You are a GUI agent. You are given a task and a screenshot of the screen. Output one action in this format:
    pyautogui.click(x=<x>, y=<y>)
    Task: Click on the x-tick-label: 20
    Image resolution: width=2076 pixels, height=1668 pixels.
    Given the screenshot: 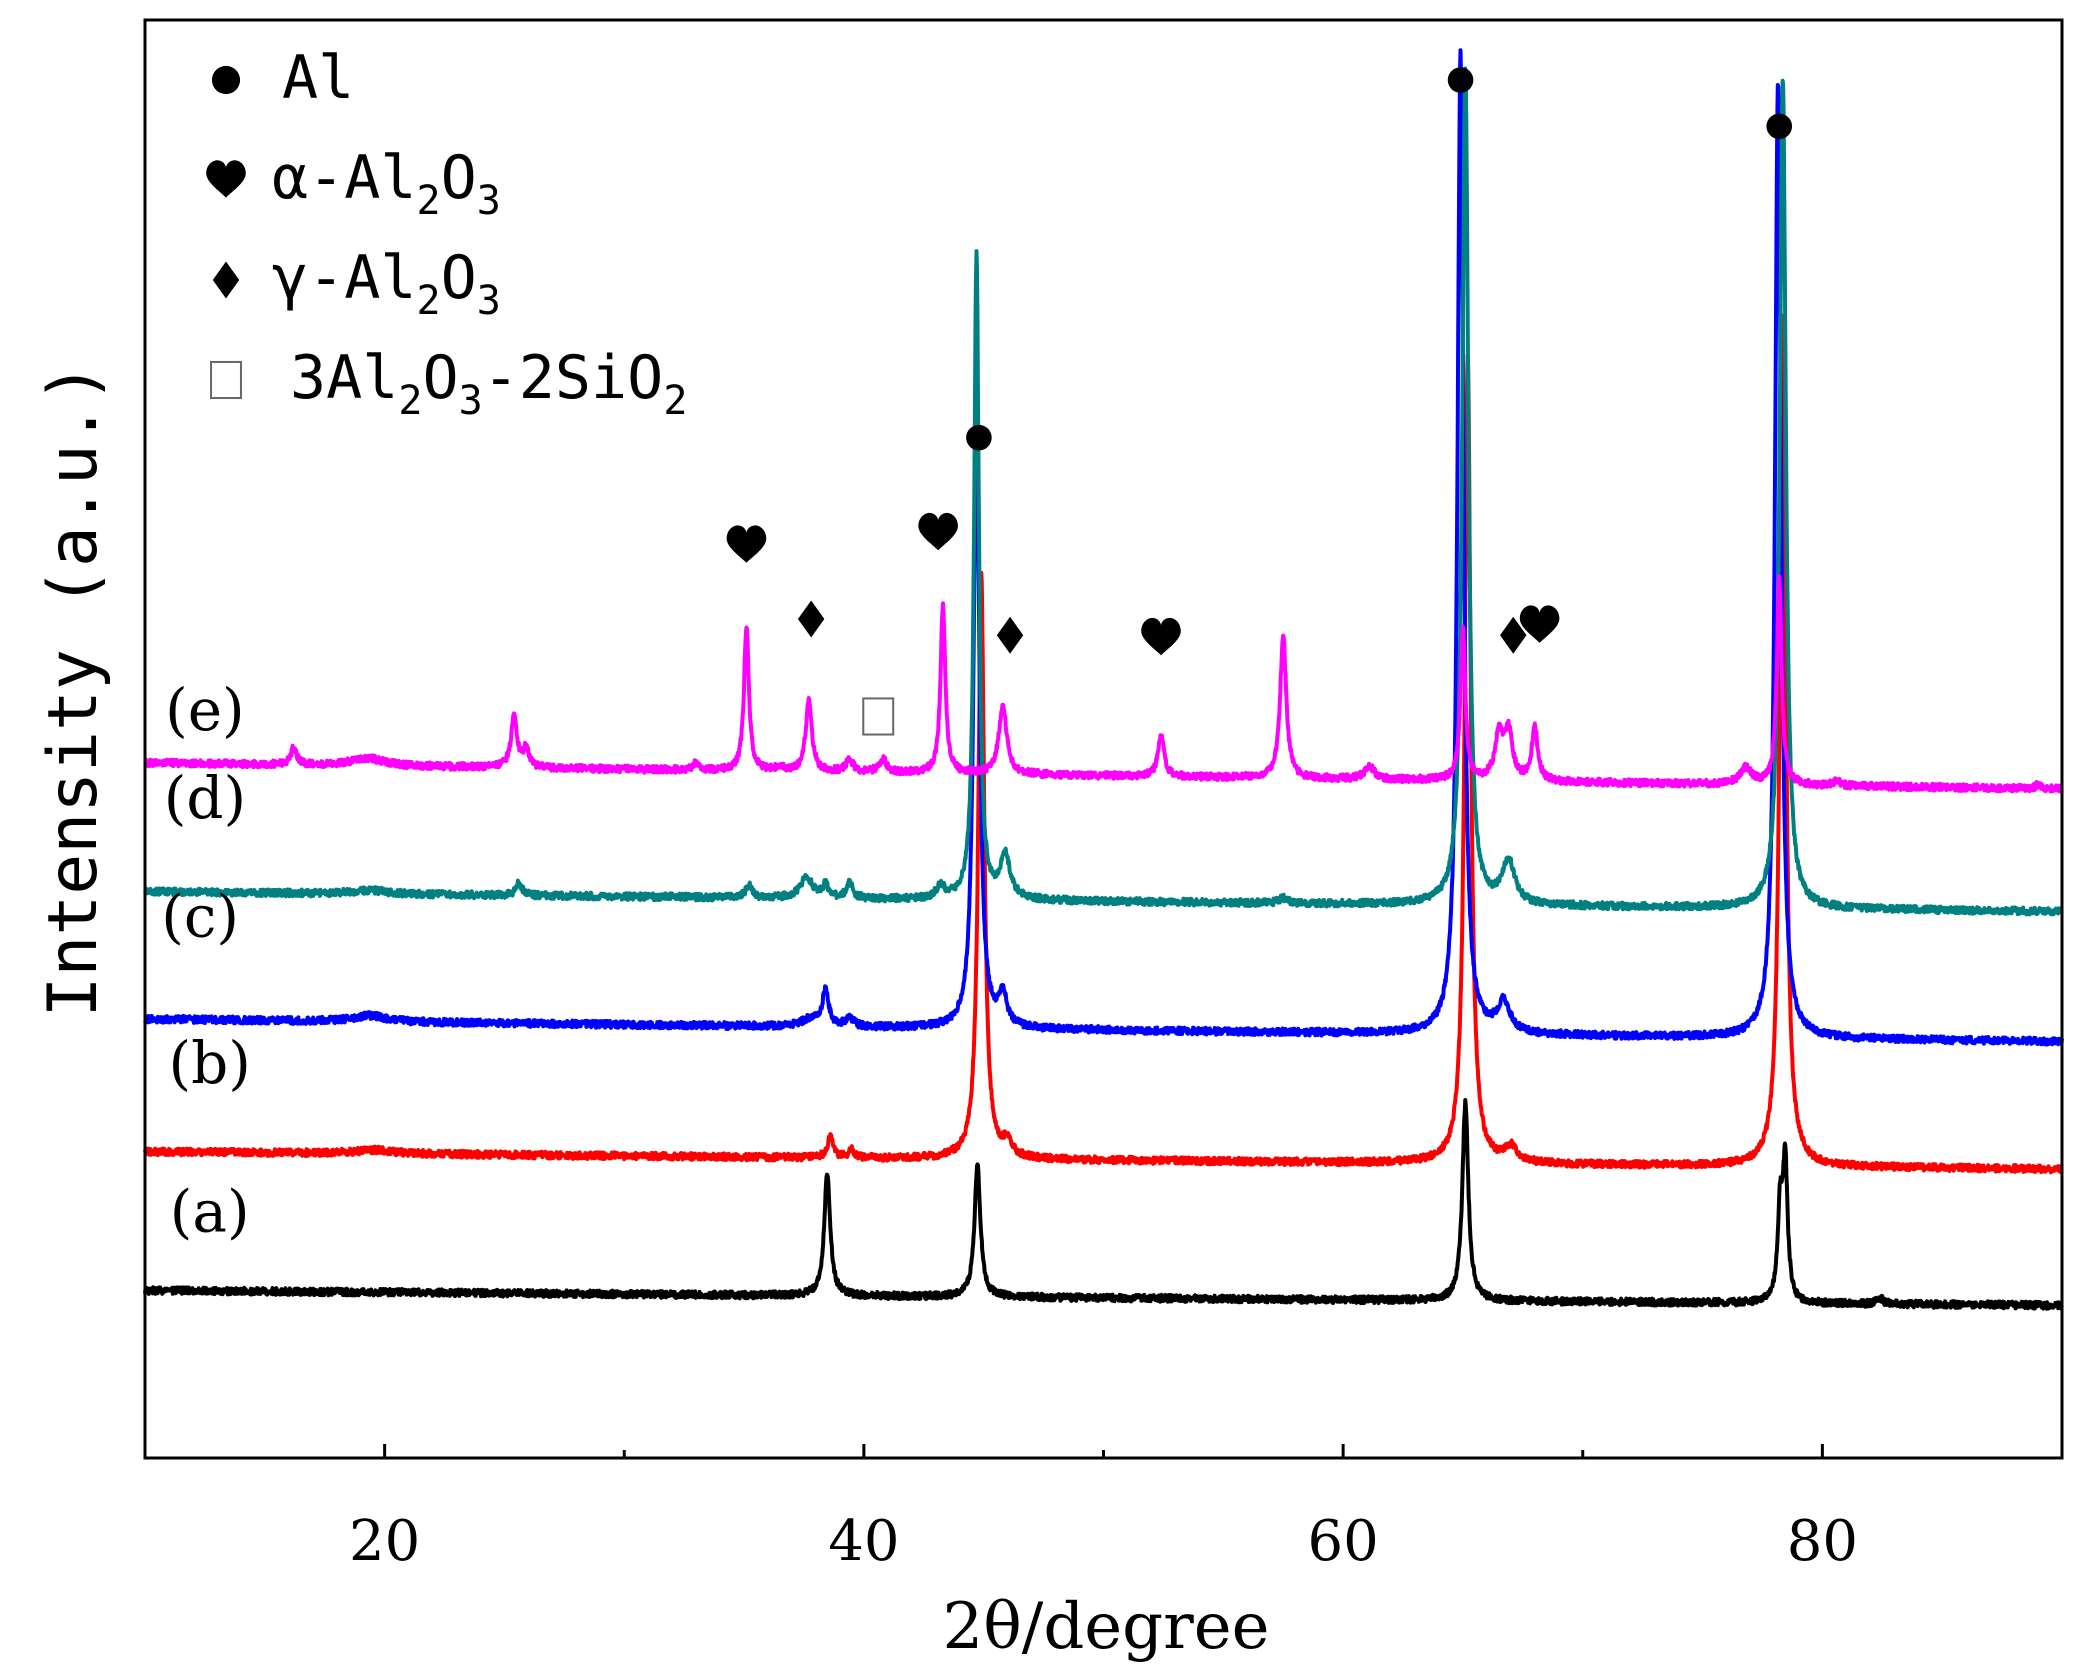 What is the action you would take?
    pyautogui.click(x=384, y=1541)
    